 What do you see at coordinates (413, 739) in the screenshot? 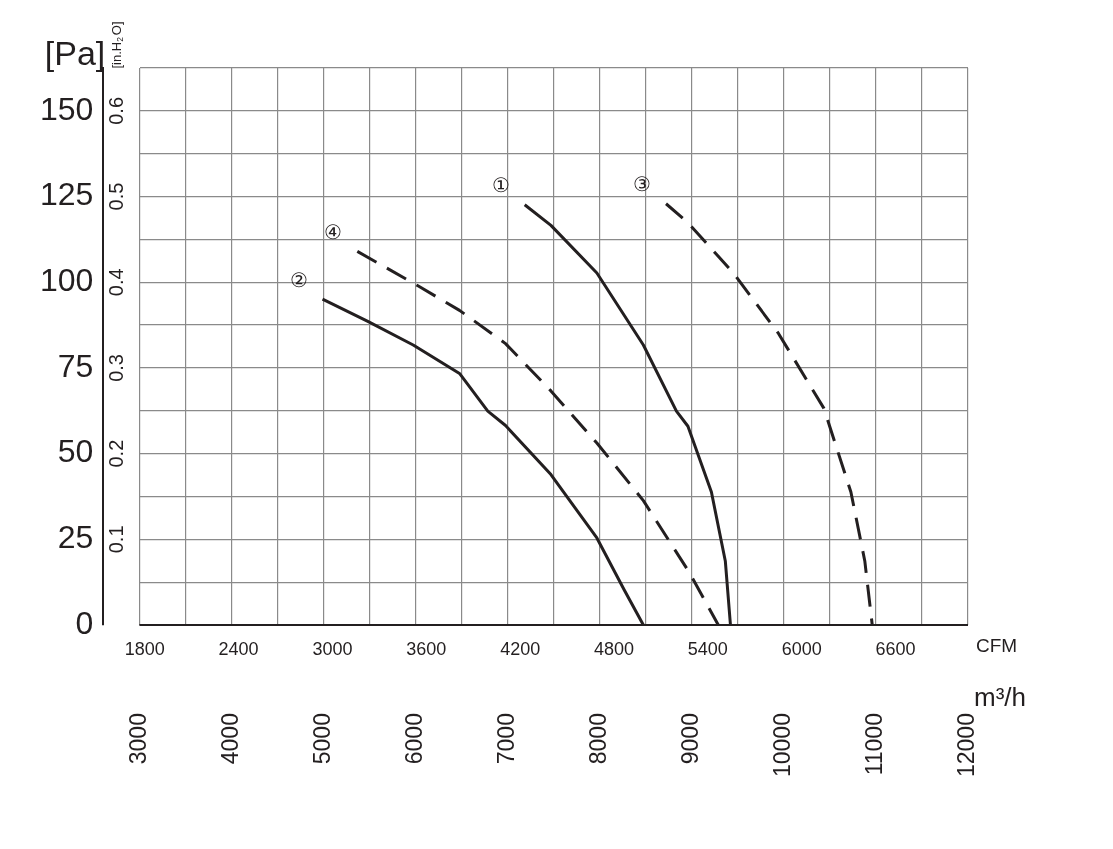
I see `x-tick-label: 6000` at bounding box center [413, 739].